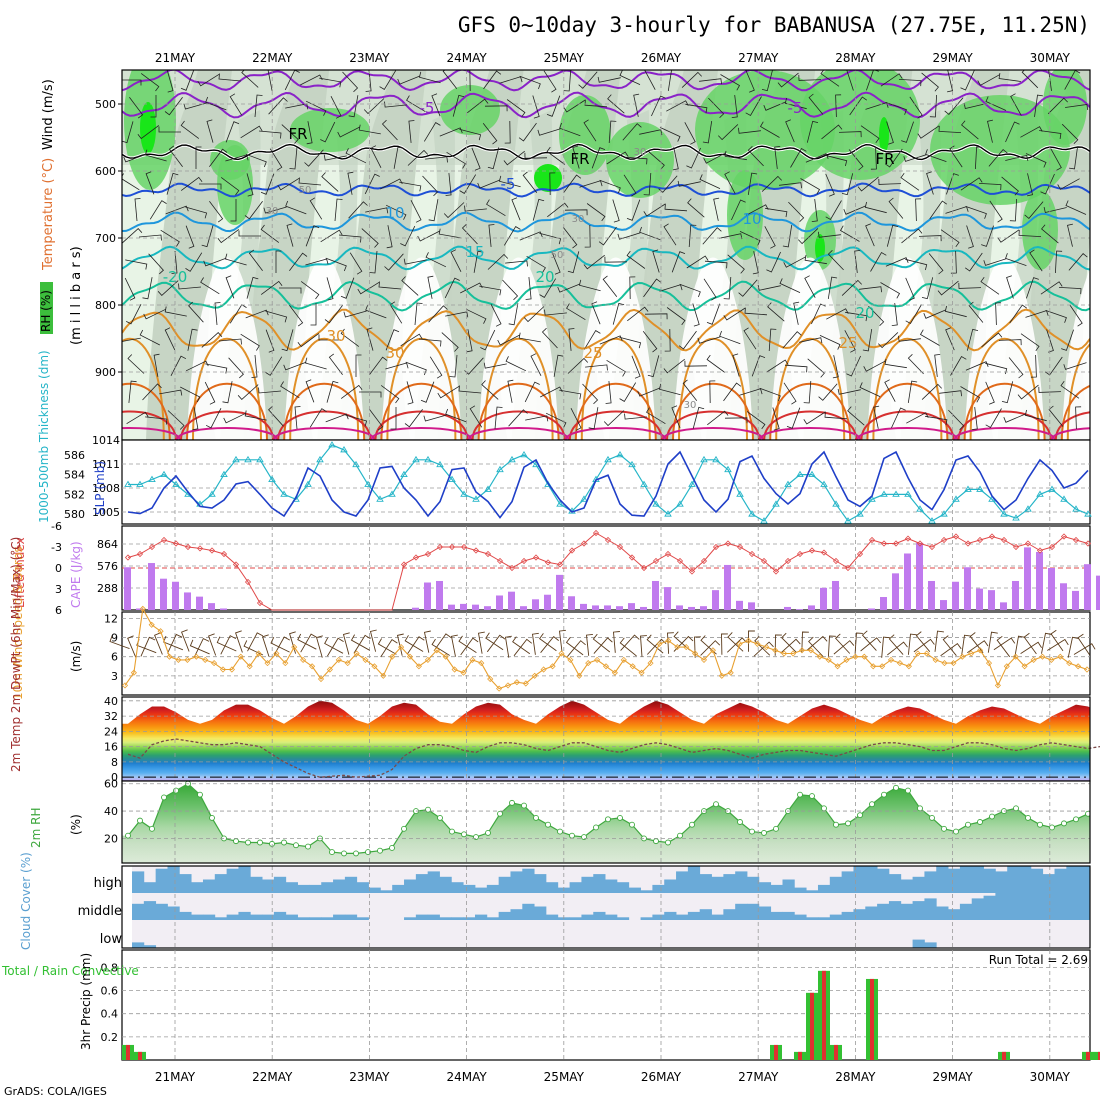 The image size is (1100, 1100). What do you see at coordinates (872, 1019) in the screenshot?
I see `precip-convective-bar` at bounding box center [872, 1019].